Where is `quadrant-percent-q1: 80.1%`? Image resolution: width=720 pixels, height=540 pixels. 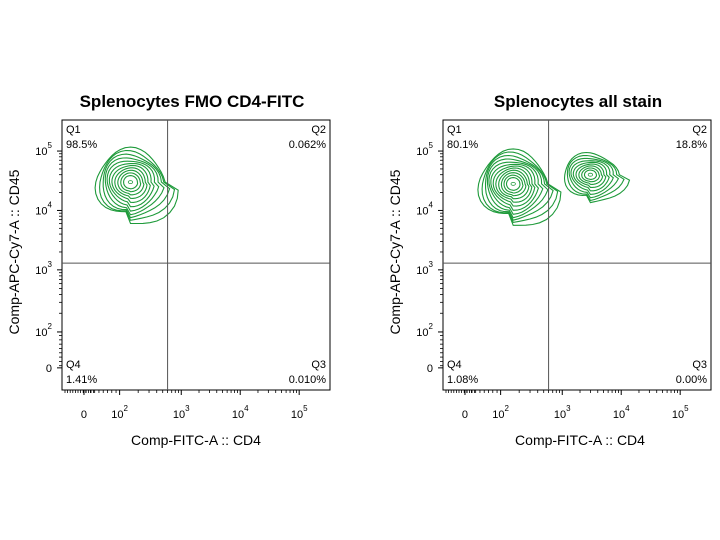 quadrant-percent-q1: 80.1% is located at coordinates (462, 145).